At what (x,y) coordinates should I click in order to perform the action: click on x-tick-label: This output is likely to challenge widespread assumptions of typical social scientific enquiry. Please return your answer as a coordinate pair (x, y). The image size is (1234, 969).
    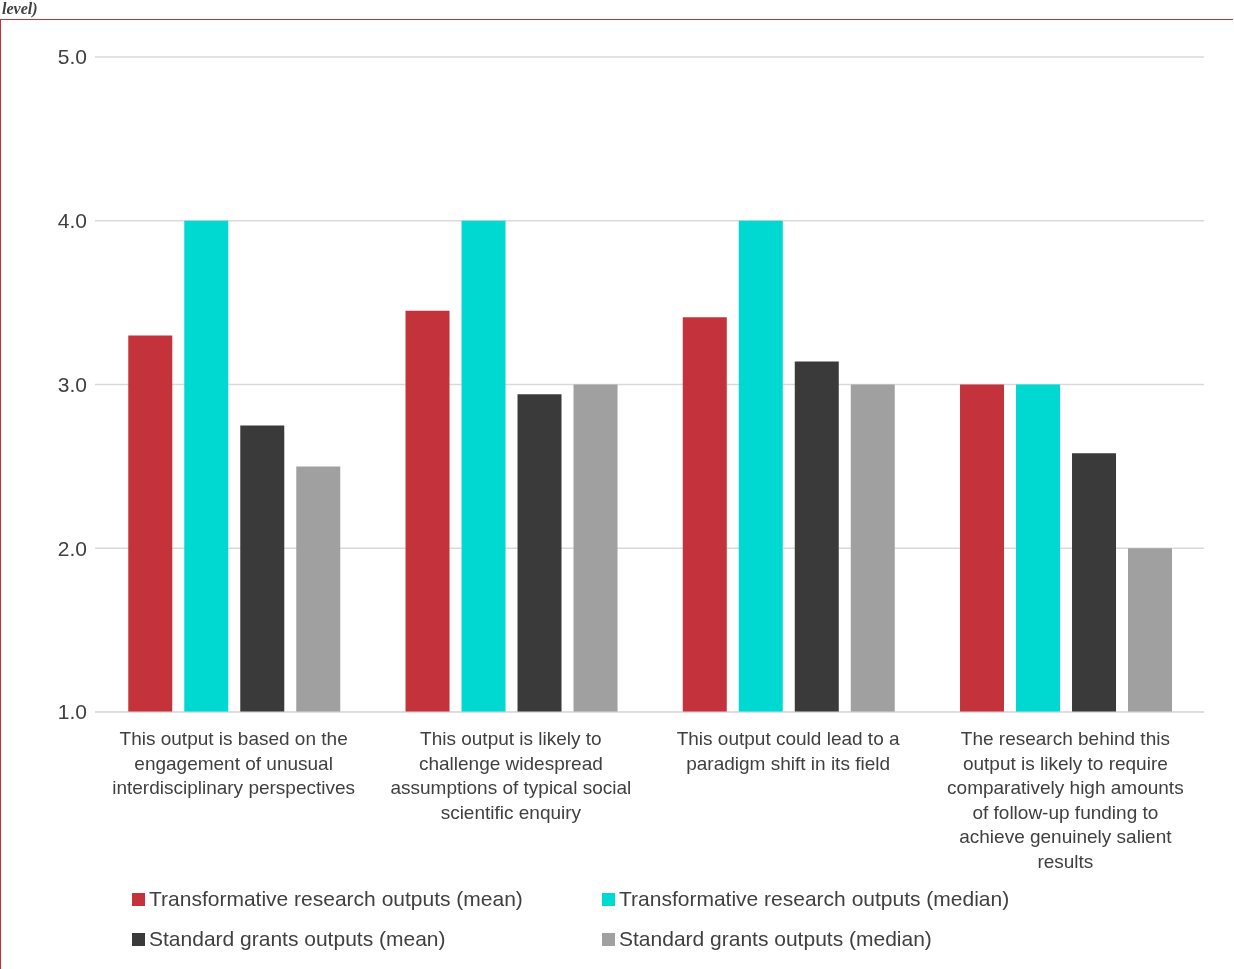
    Looking at the image, I should click on (511, 775).